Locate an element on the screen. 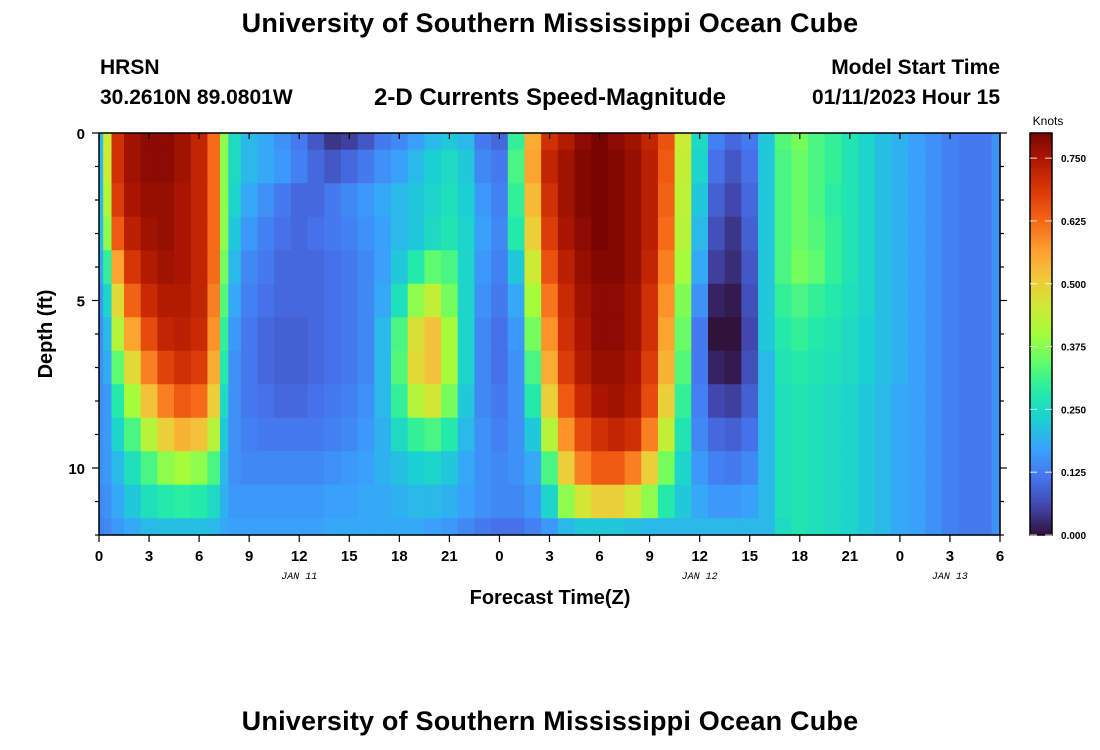 This screenshot has height=750, width=1100. x-tick-label: 21 is located at coordinates (449, 556).